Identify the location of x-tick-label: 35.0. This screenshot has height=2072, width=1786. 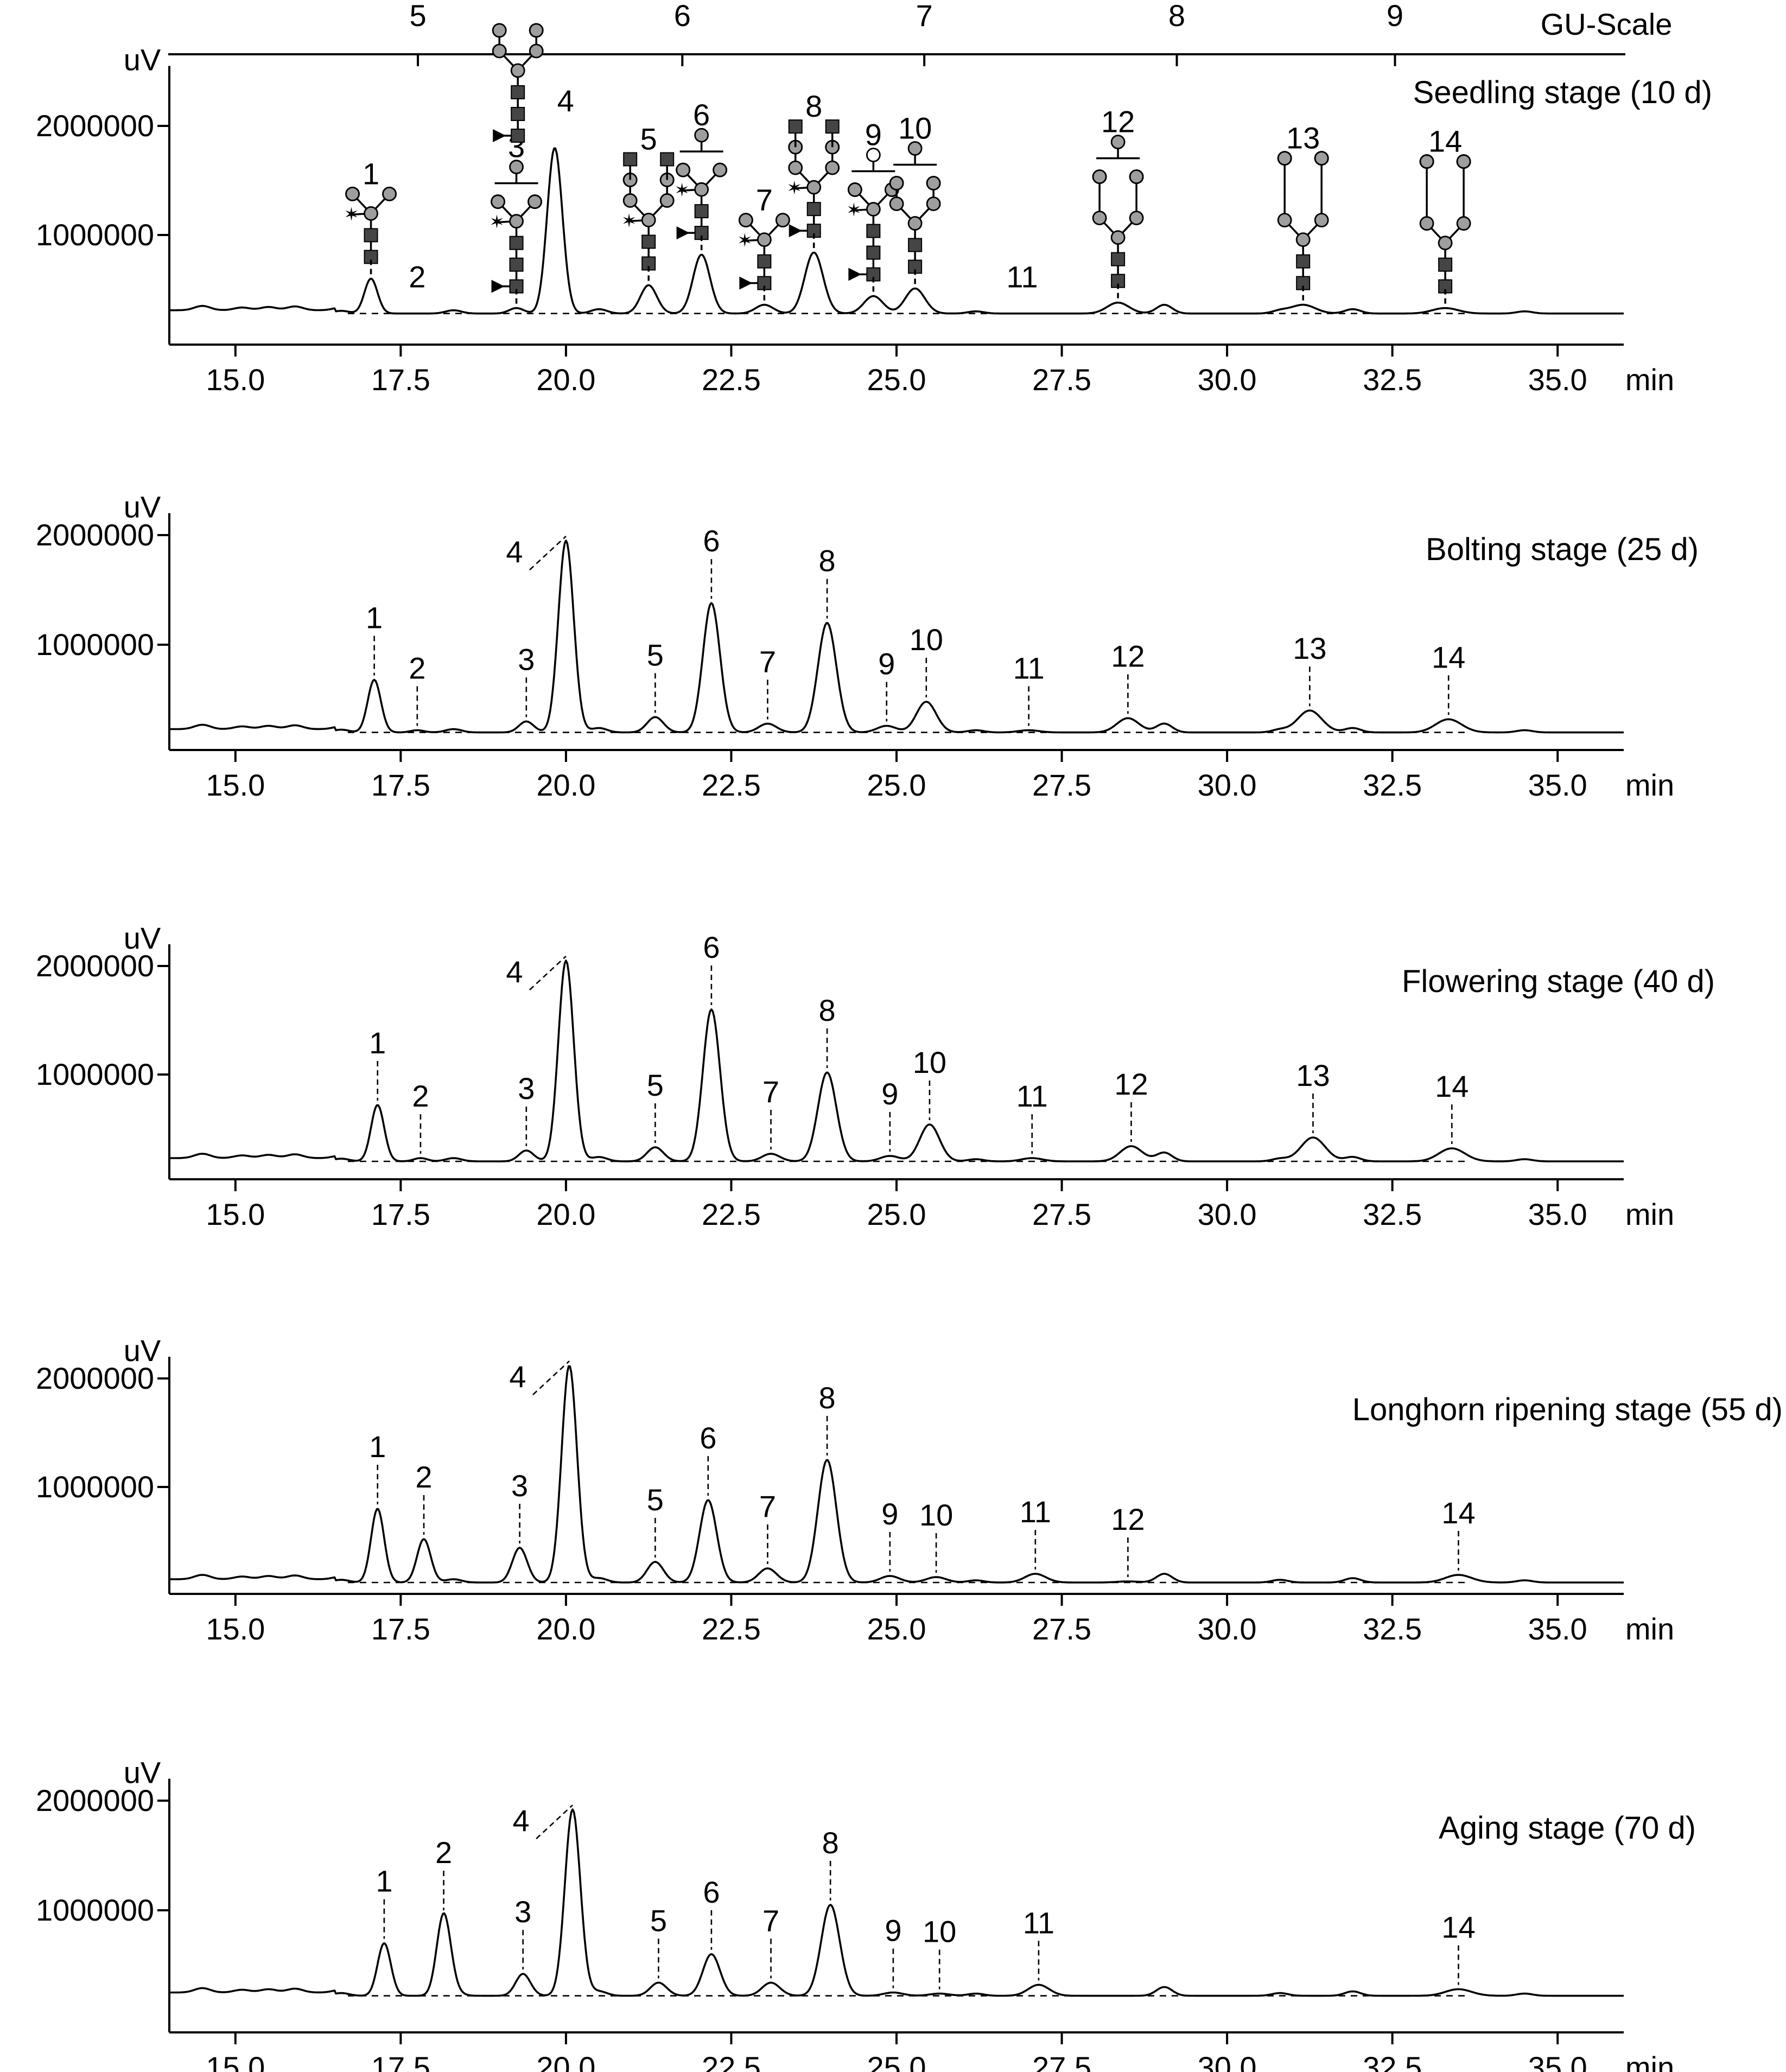
(1557, 2061).